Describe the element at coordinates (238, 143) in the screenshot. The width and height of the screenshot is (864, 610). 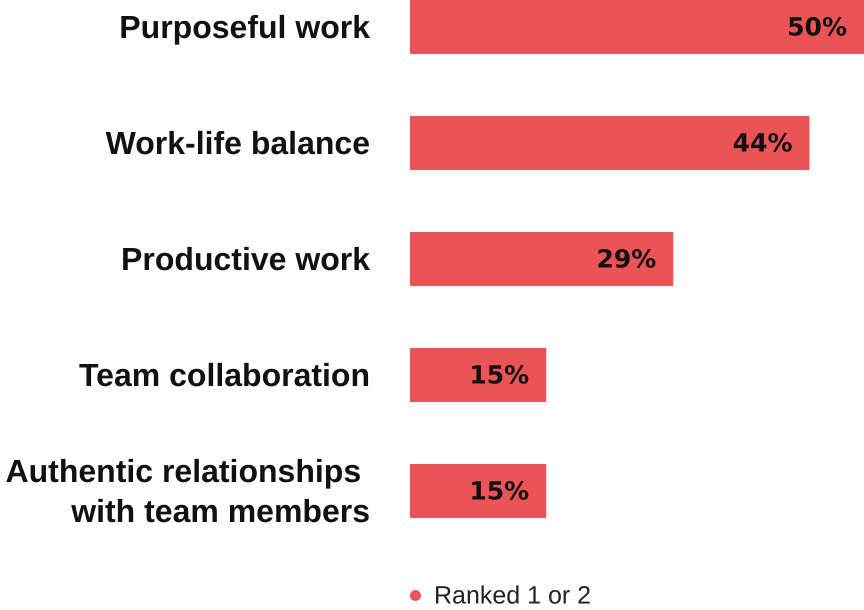
I see `y-tick-label: Work-life balance` at that location.